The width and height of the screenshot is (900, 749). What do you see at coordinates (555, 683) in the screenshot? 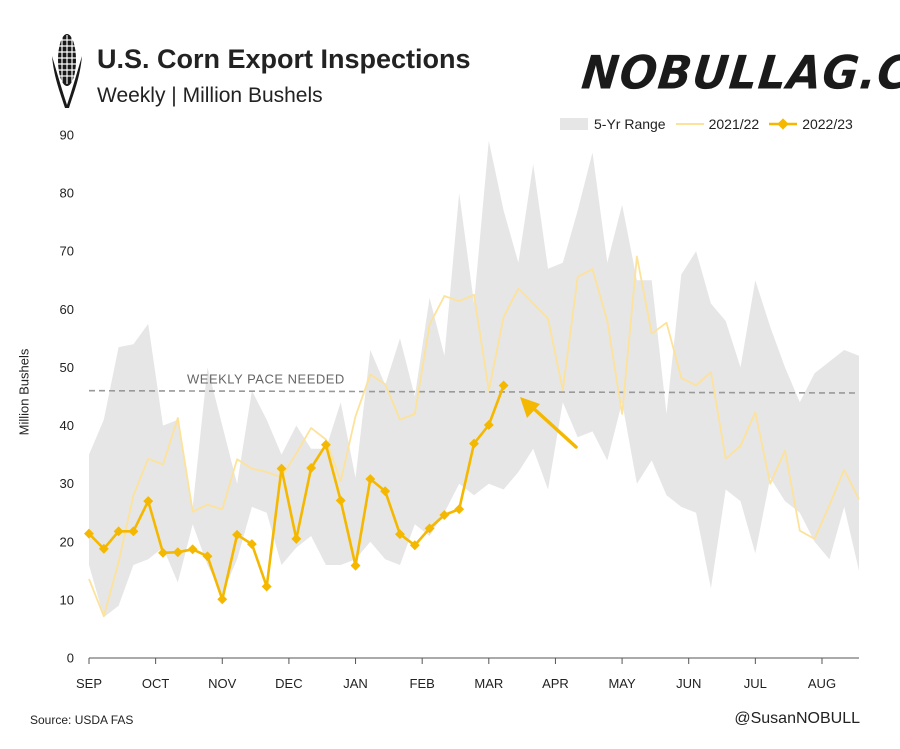
I see `x-tick-label: APR` at bounding box center [555, 683].